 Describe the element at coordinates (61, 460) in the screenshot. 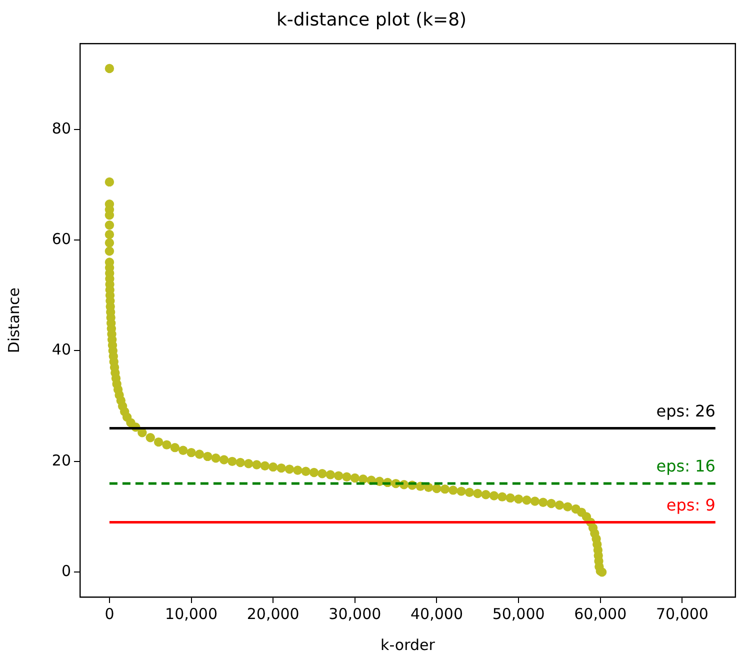

I see `y-tick-label: 20` at that location.